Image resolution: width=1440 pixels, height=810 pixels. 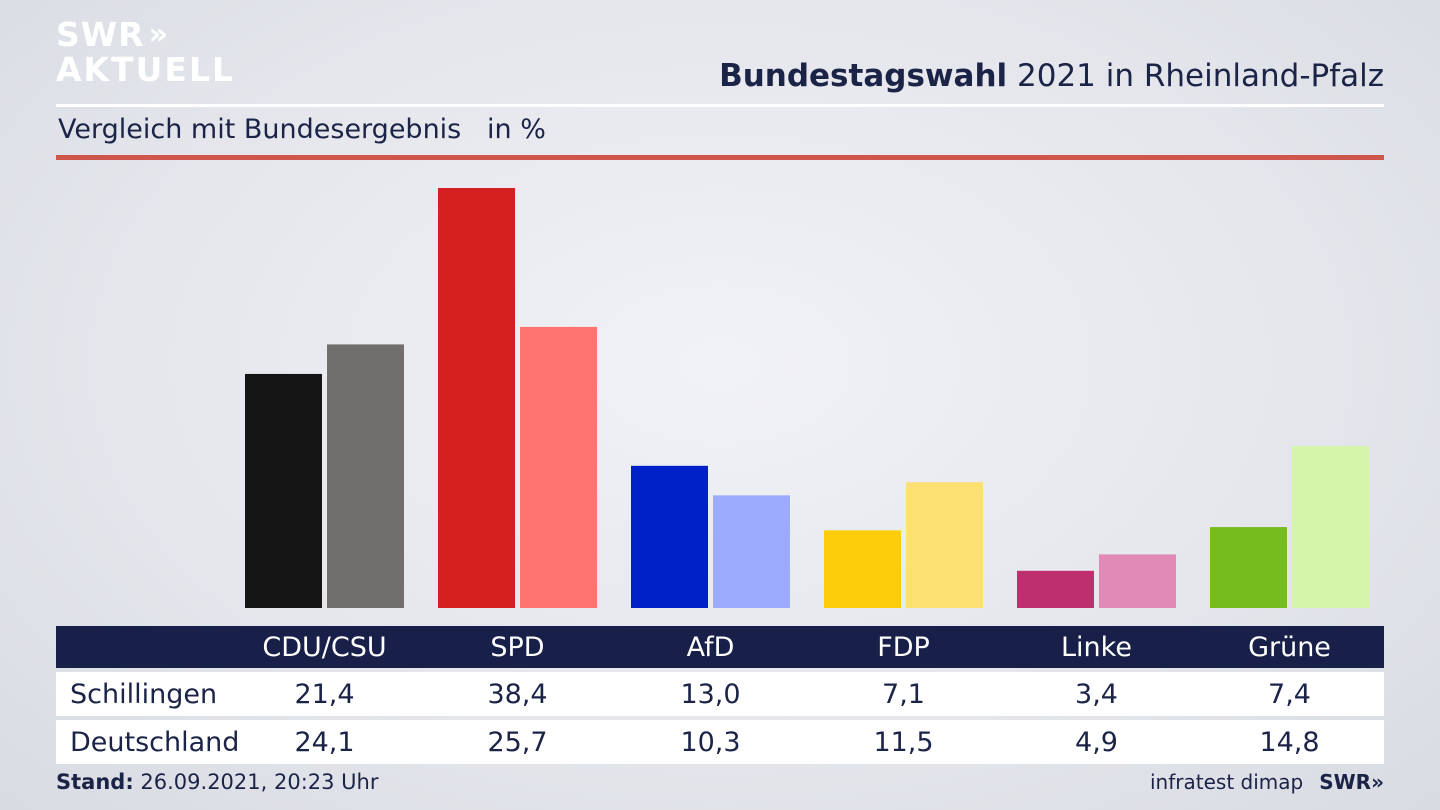 What do you see at coordinates (1137, 581) in the screenshot?
I see `bar-linke-deutschland` at bounding box center [1137, 581].